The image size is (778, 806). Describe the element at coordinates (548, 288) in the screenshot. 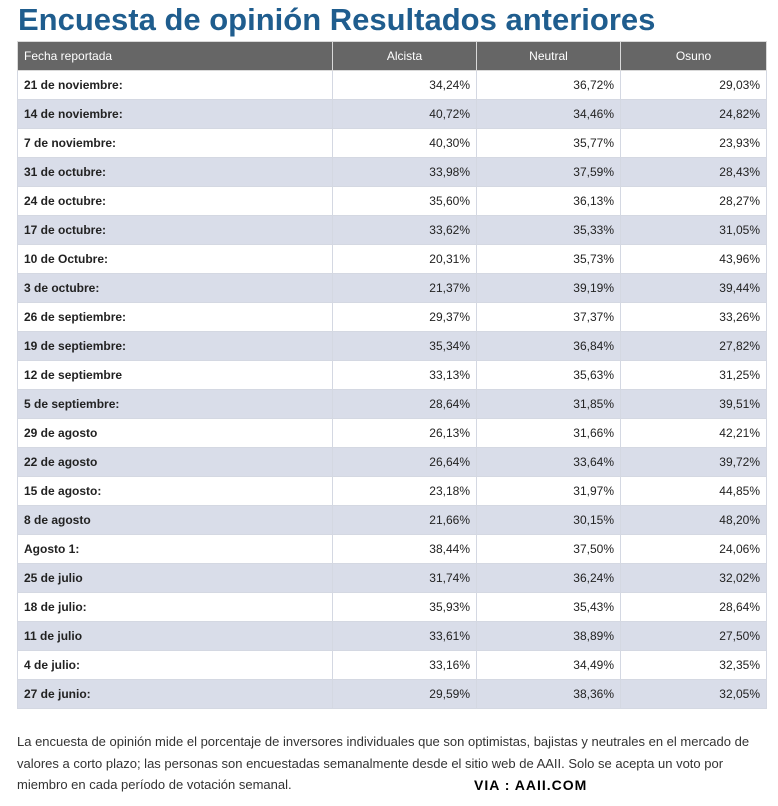

I see `row-neutral-value: 39,19%` at that location.